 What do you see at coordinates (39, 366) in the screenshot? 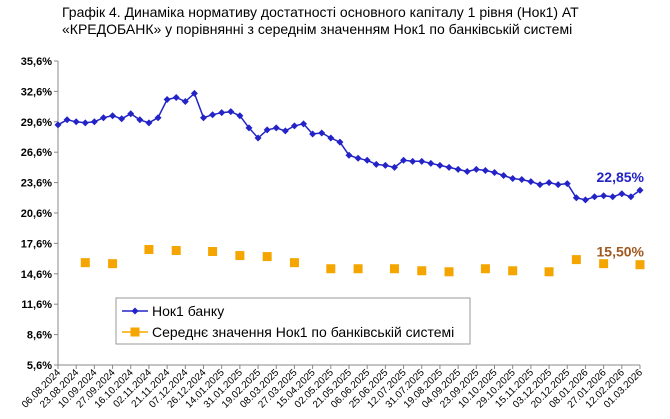
I see `y-tick-label: 5,6%` at bounding box center [39, 366].